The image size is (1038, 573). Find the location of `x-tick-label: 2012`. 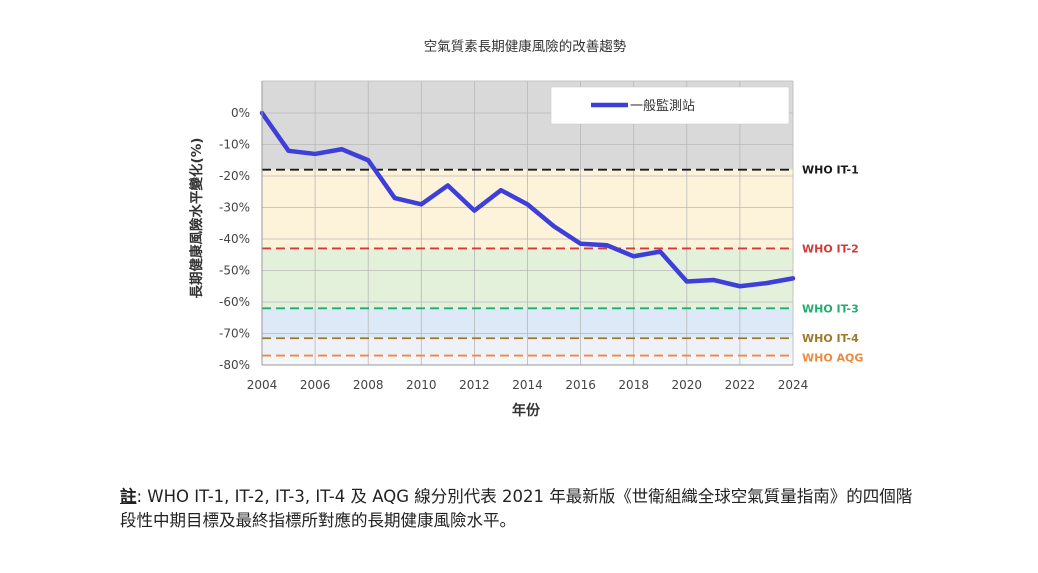

x-tick-label: 2012 is located at coordinates (474, 385).